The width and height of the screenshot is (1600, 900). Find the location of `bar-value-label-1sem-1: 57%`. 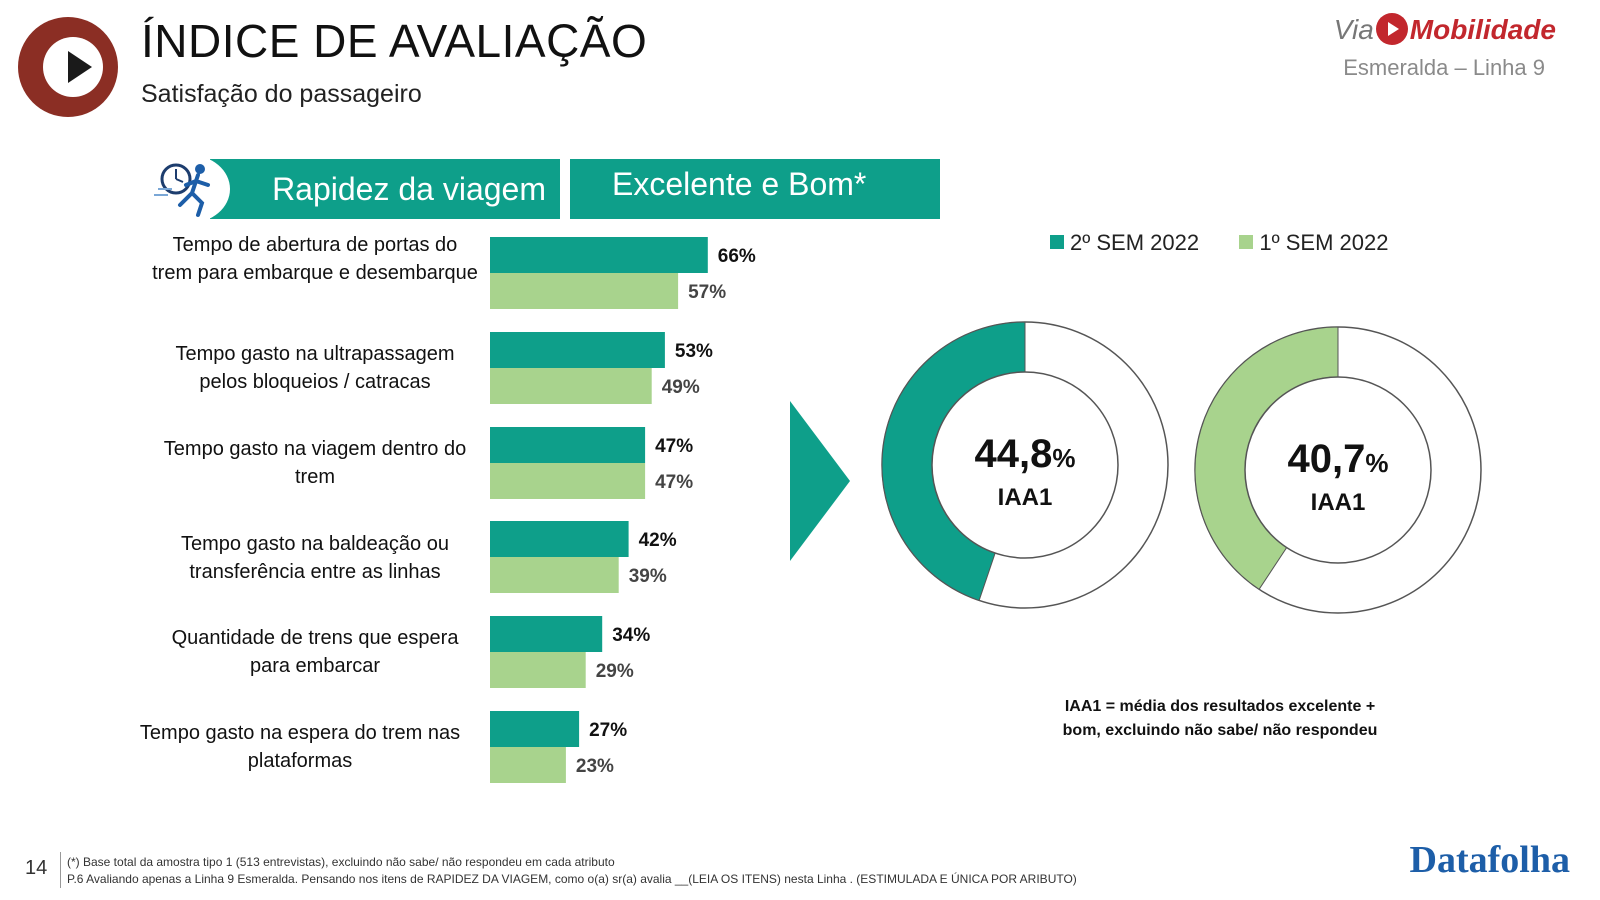

bar-value-label-1sem-1: 57% is located at coordinates (707, 292).